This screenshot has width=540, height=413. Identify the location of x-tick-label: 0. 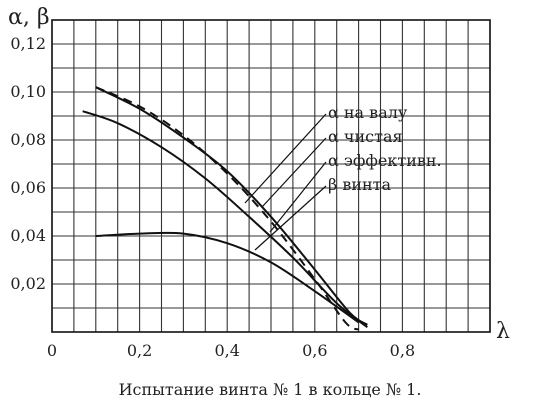
(52, 350).